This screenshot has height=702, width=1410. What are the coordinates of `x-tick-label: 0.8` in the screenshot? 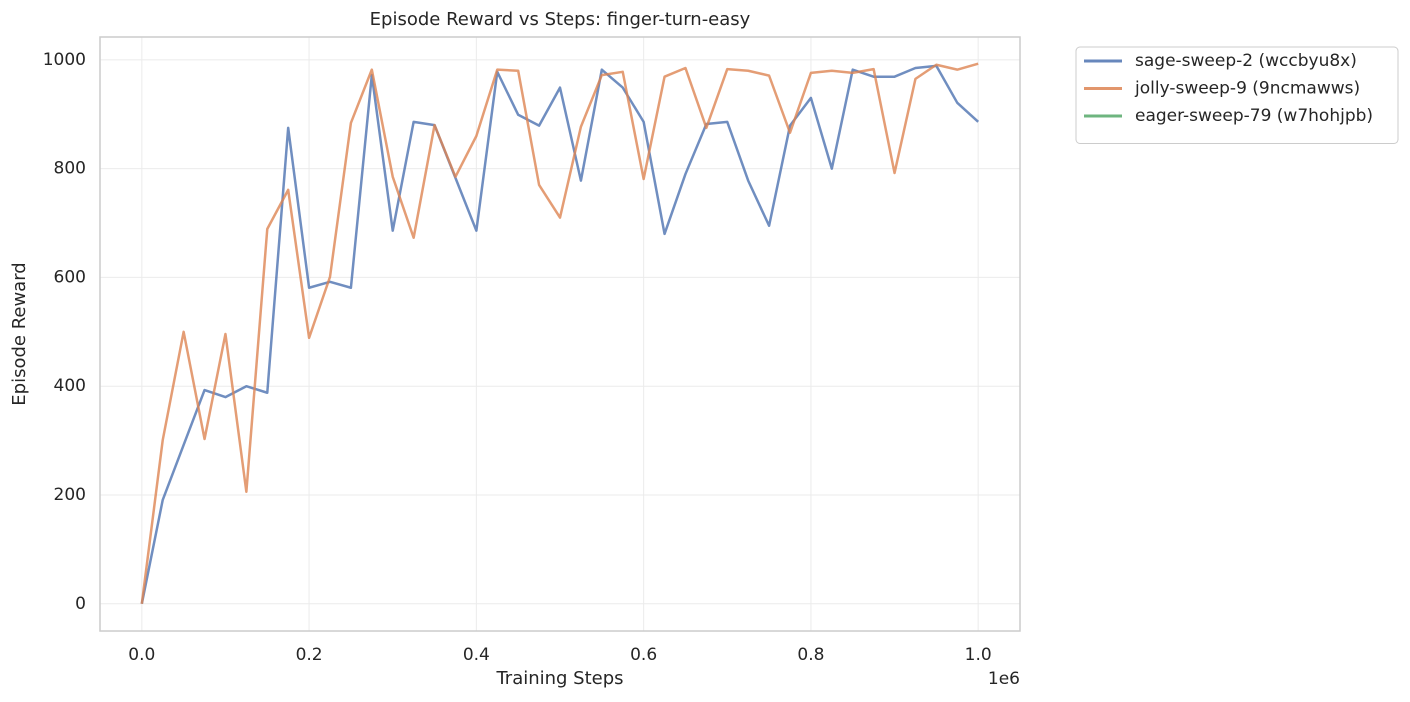 It's located at (810, 655).